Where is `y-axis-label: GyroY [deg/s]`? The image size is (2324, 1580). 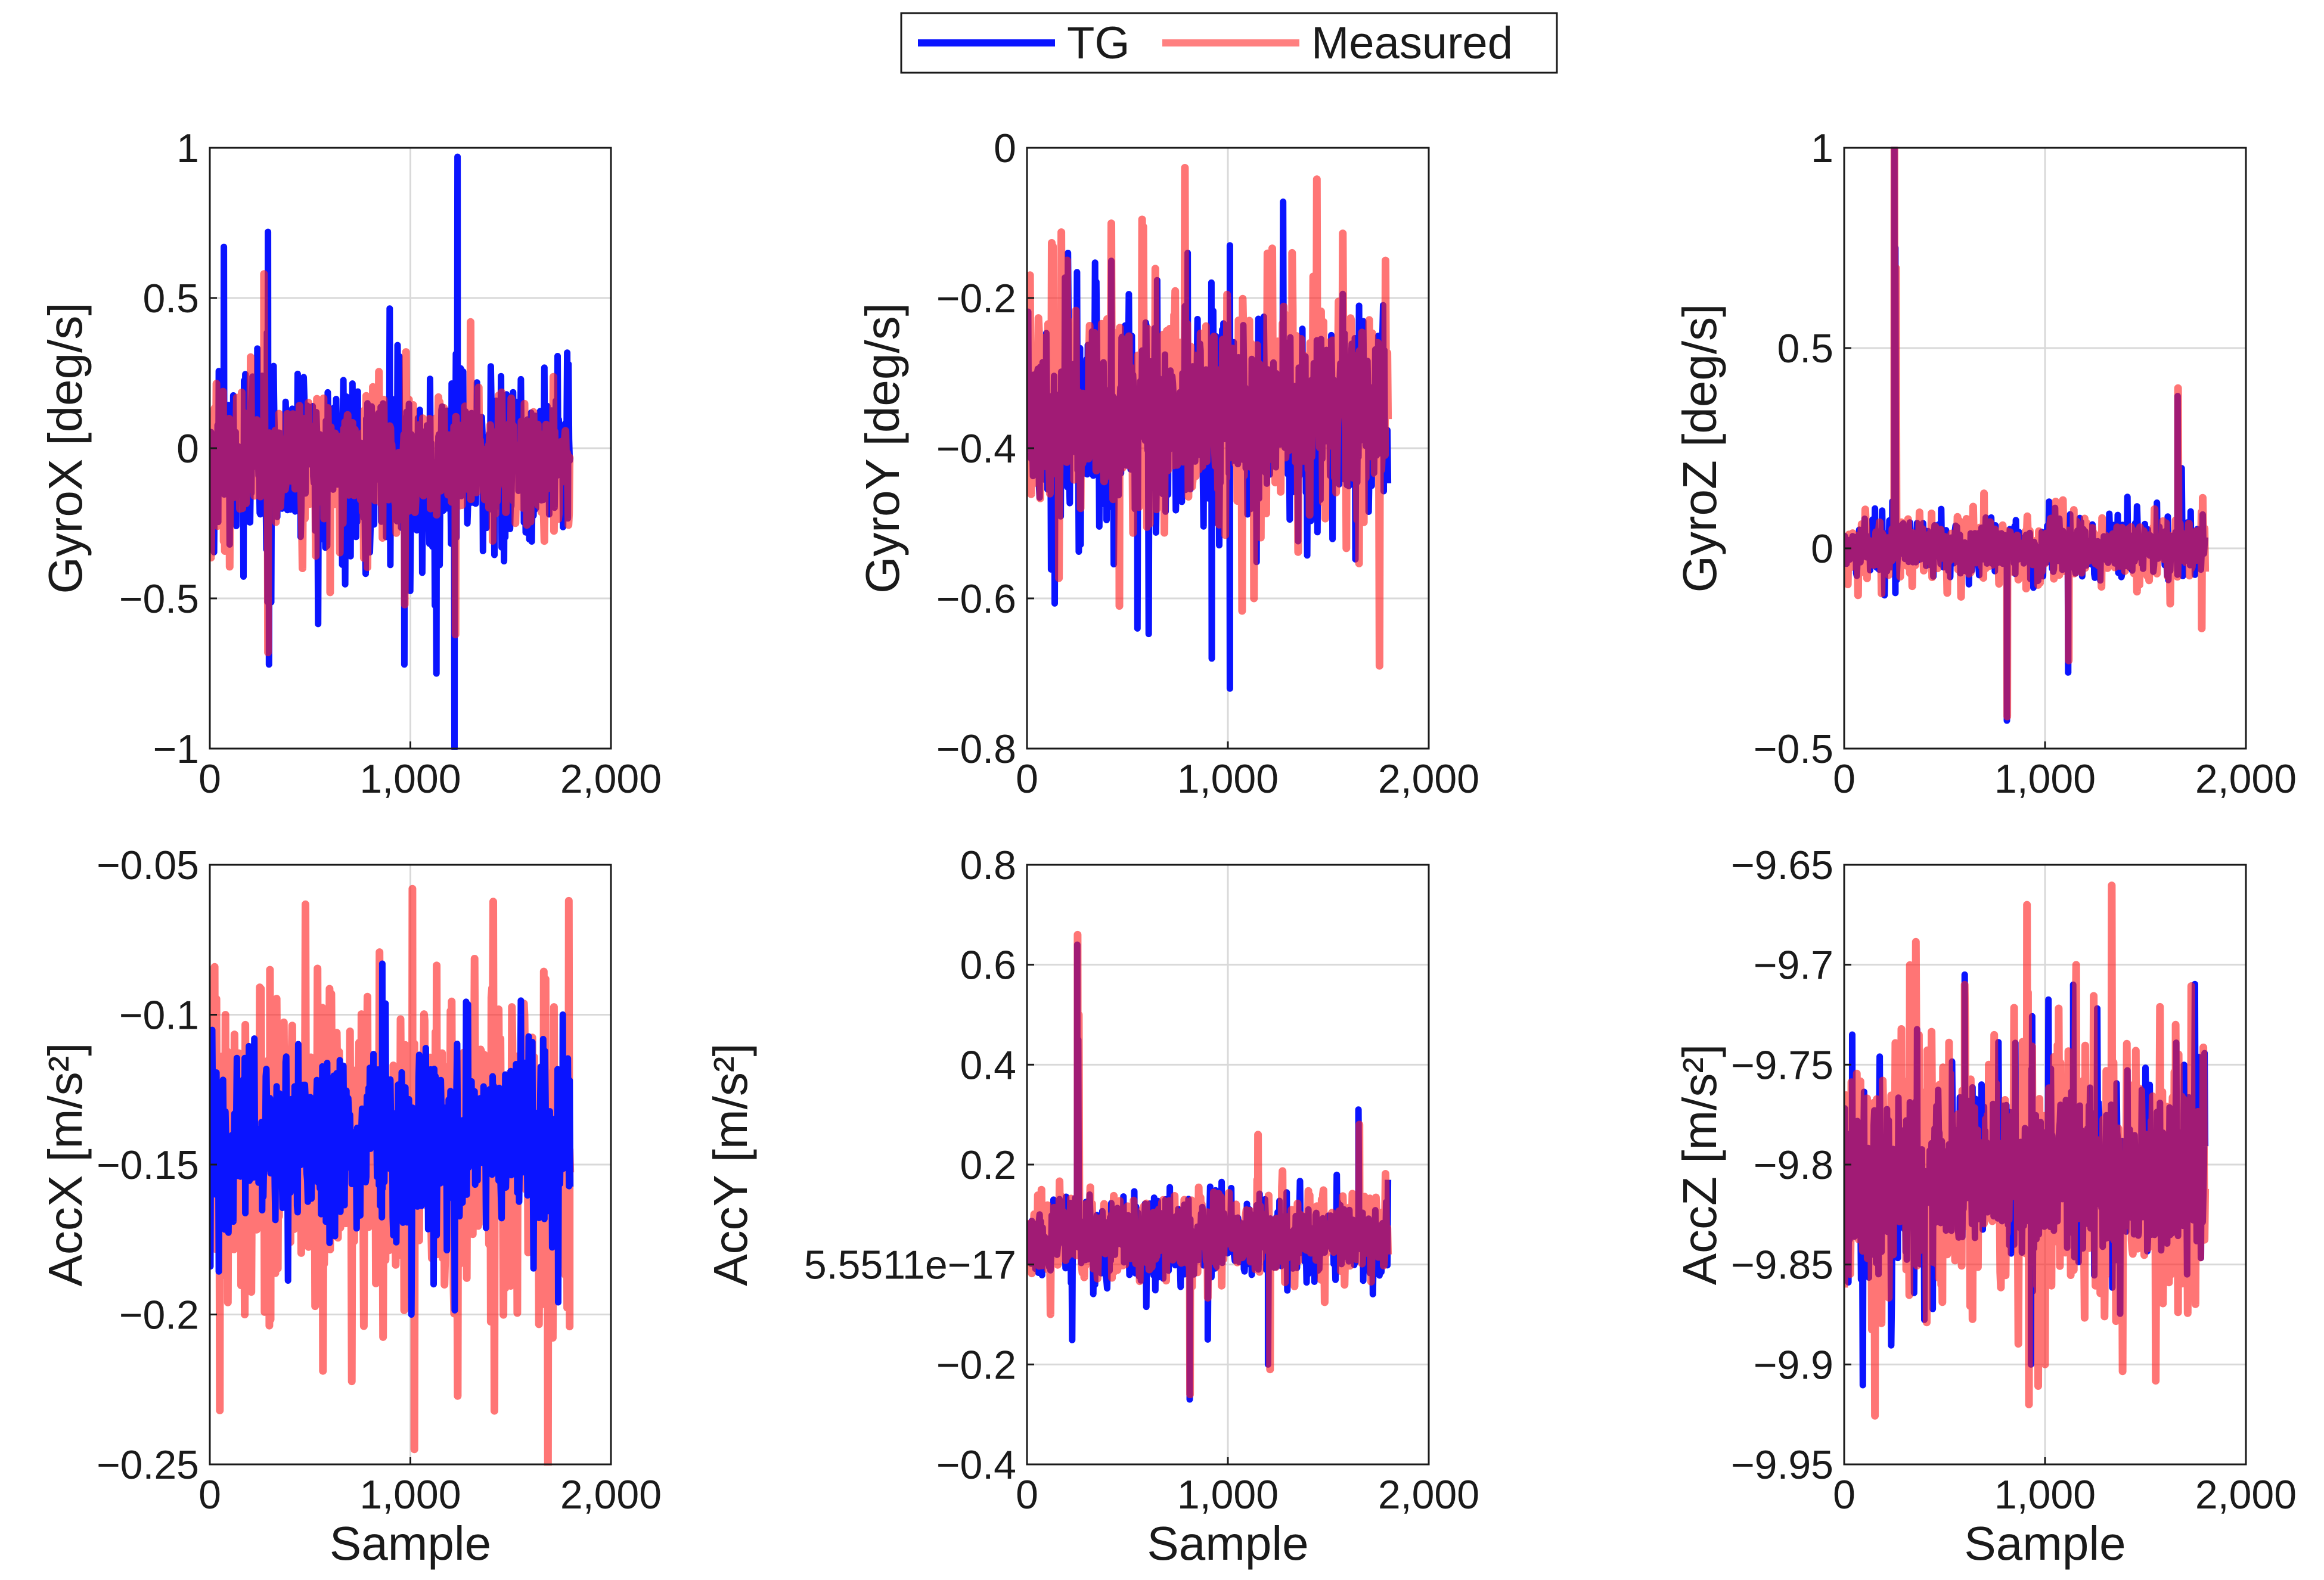
y-axis-label: GyroY [deg/s] is located at coordinates (882, 448).